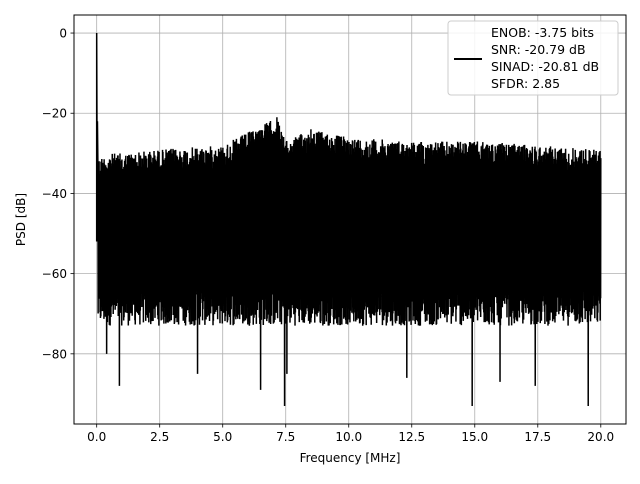 The height and width of the screenshot is (484, 640). I want to click on legend-entry-enob: ENOB: -3.75 bits, so click(542, 32).